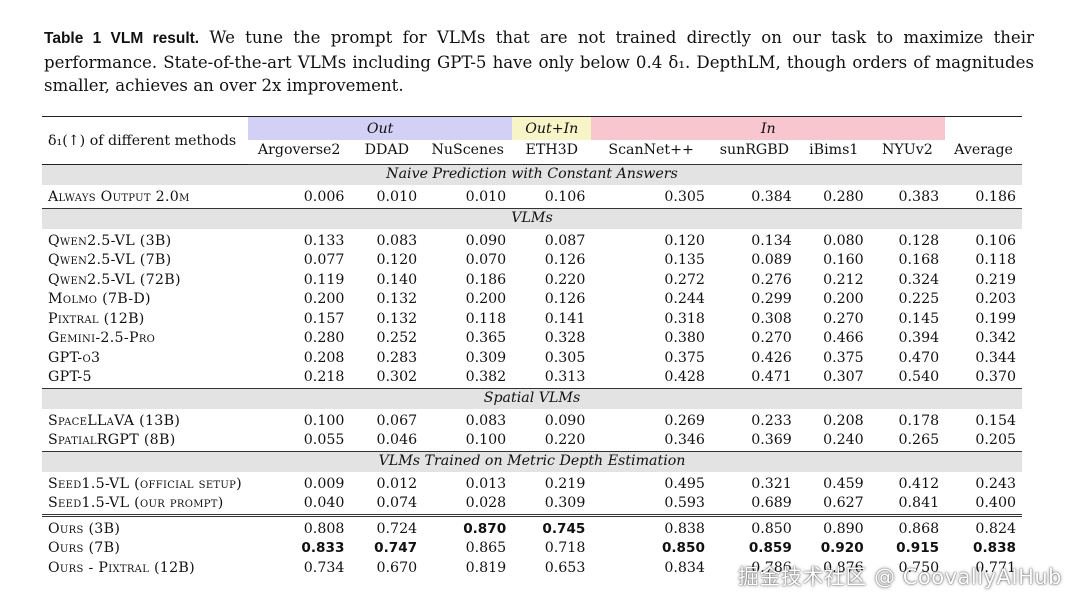  I want to click on value-cell: 0.459, so click(843, 483).